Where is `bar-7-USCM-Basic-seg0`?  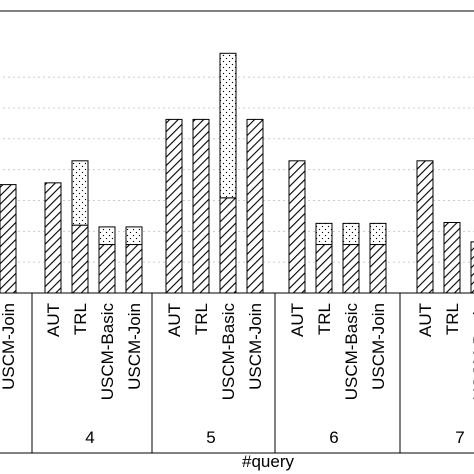
bar-7-USCM-Basic-seg0 is located at coordinates (472, 267).